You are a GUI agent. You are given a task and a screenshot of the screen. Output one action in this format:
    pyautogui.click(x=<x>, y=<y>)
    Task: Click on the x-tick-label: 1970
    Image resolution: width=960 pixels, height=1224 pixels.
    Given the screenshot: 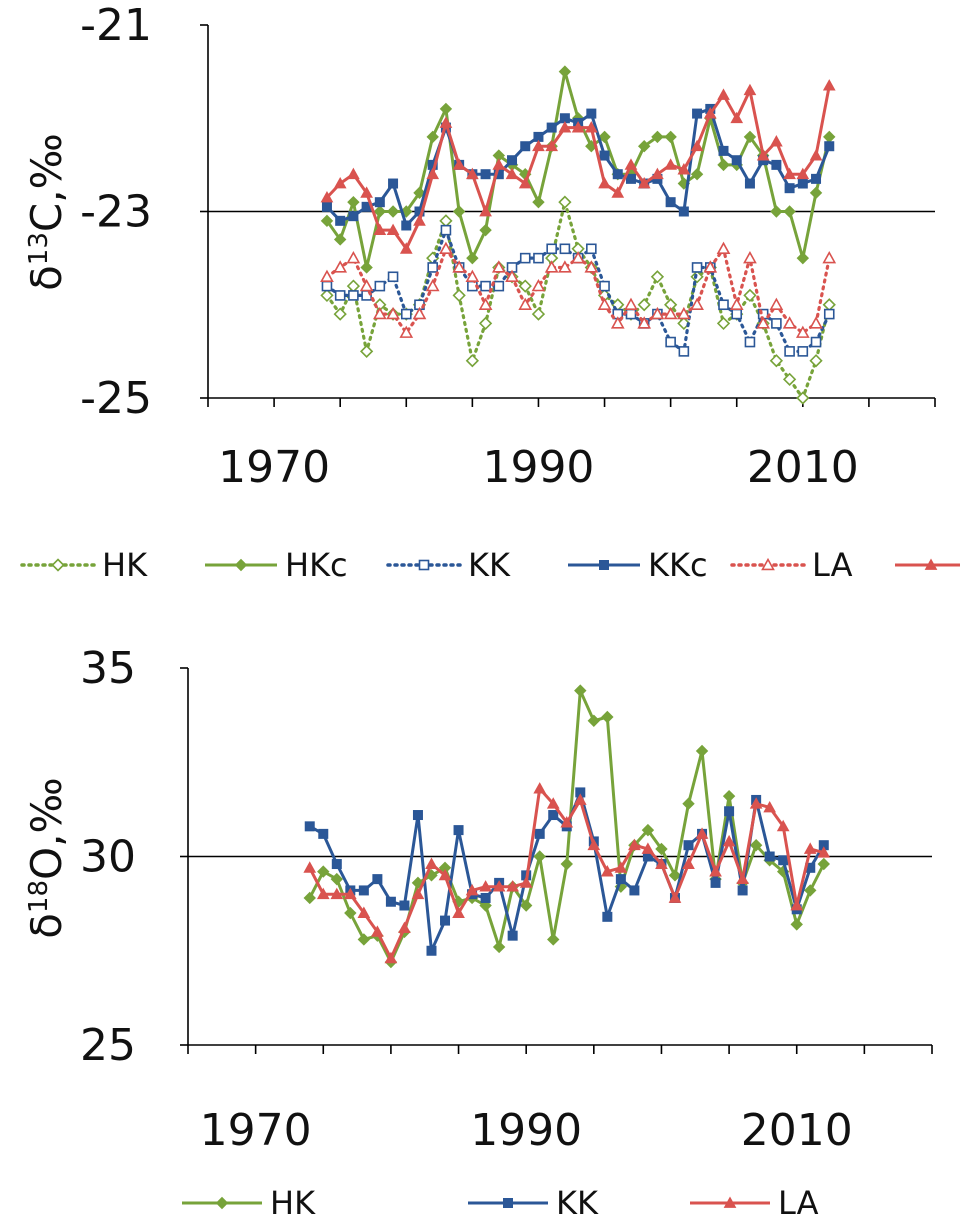 What is the action you would take?
    pyautogui.click(x=256, y=1130)
    